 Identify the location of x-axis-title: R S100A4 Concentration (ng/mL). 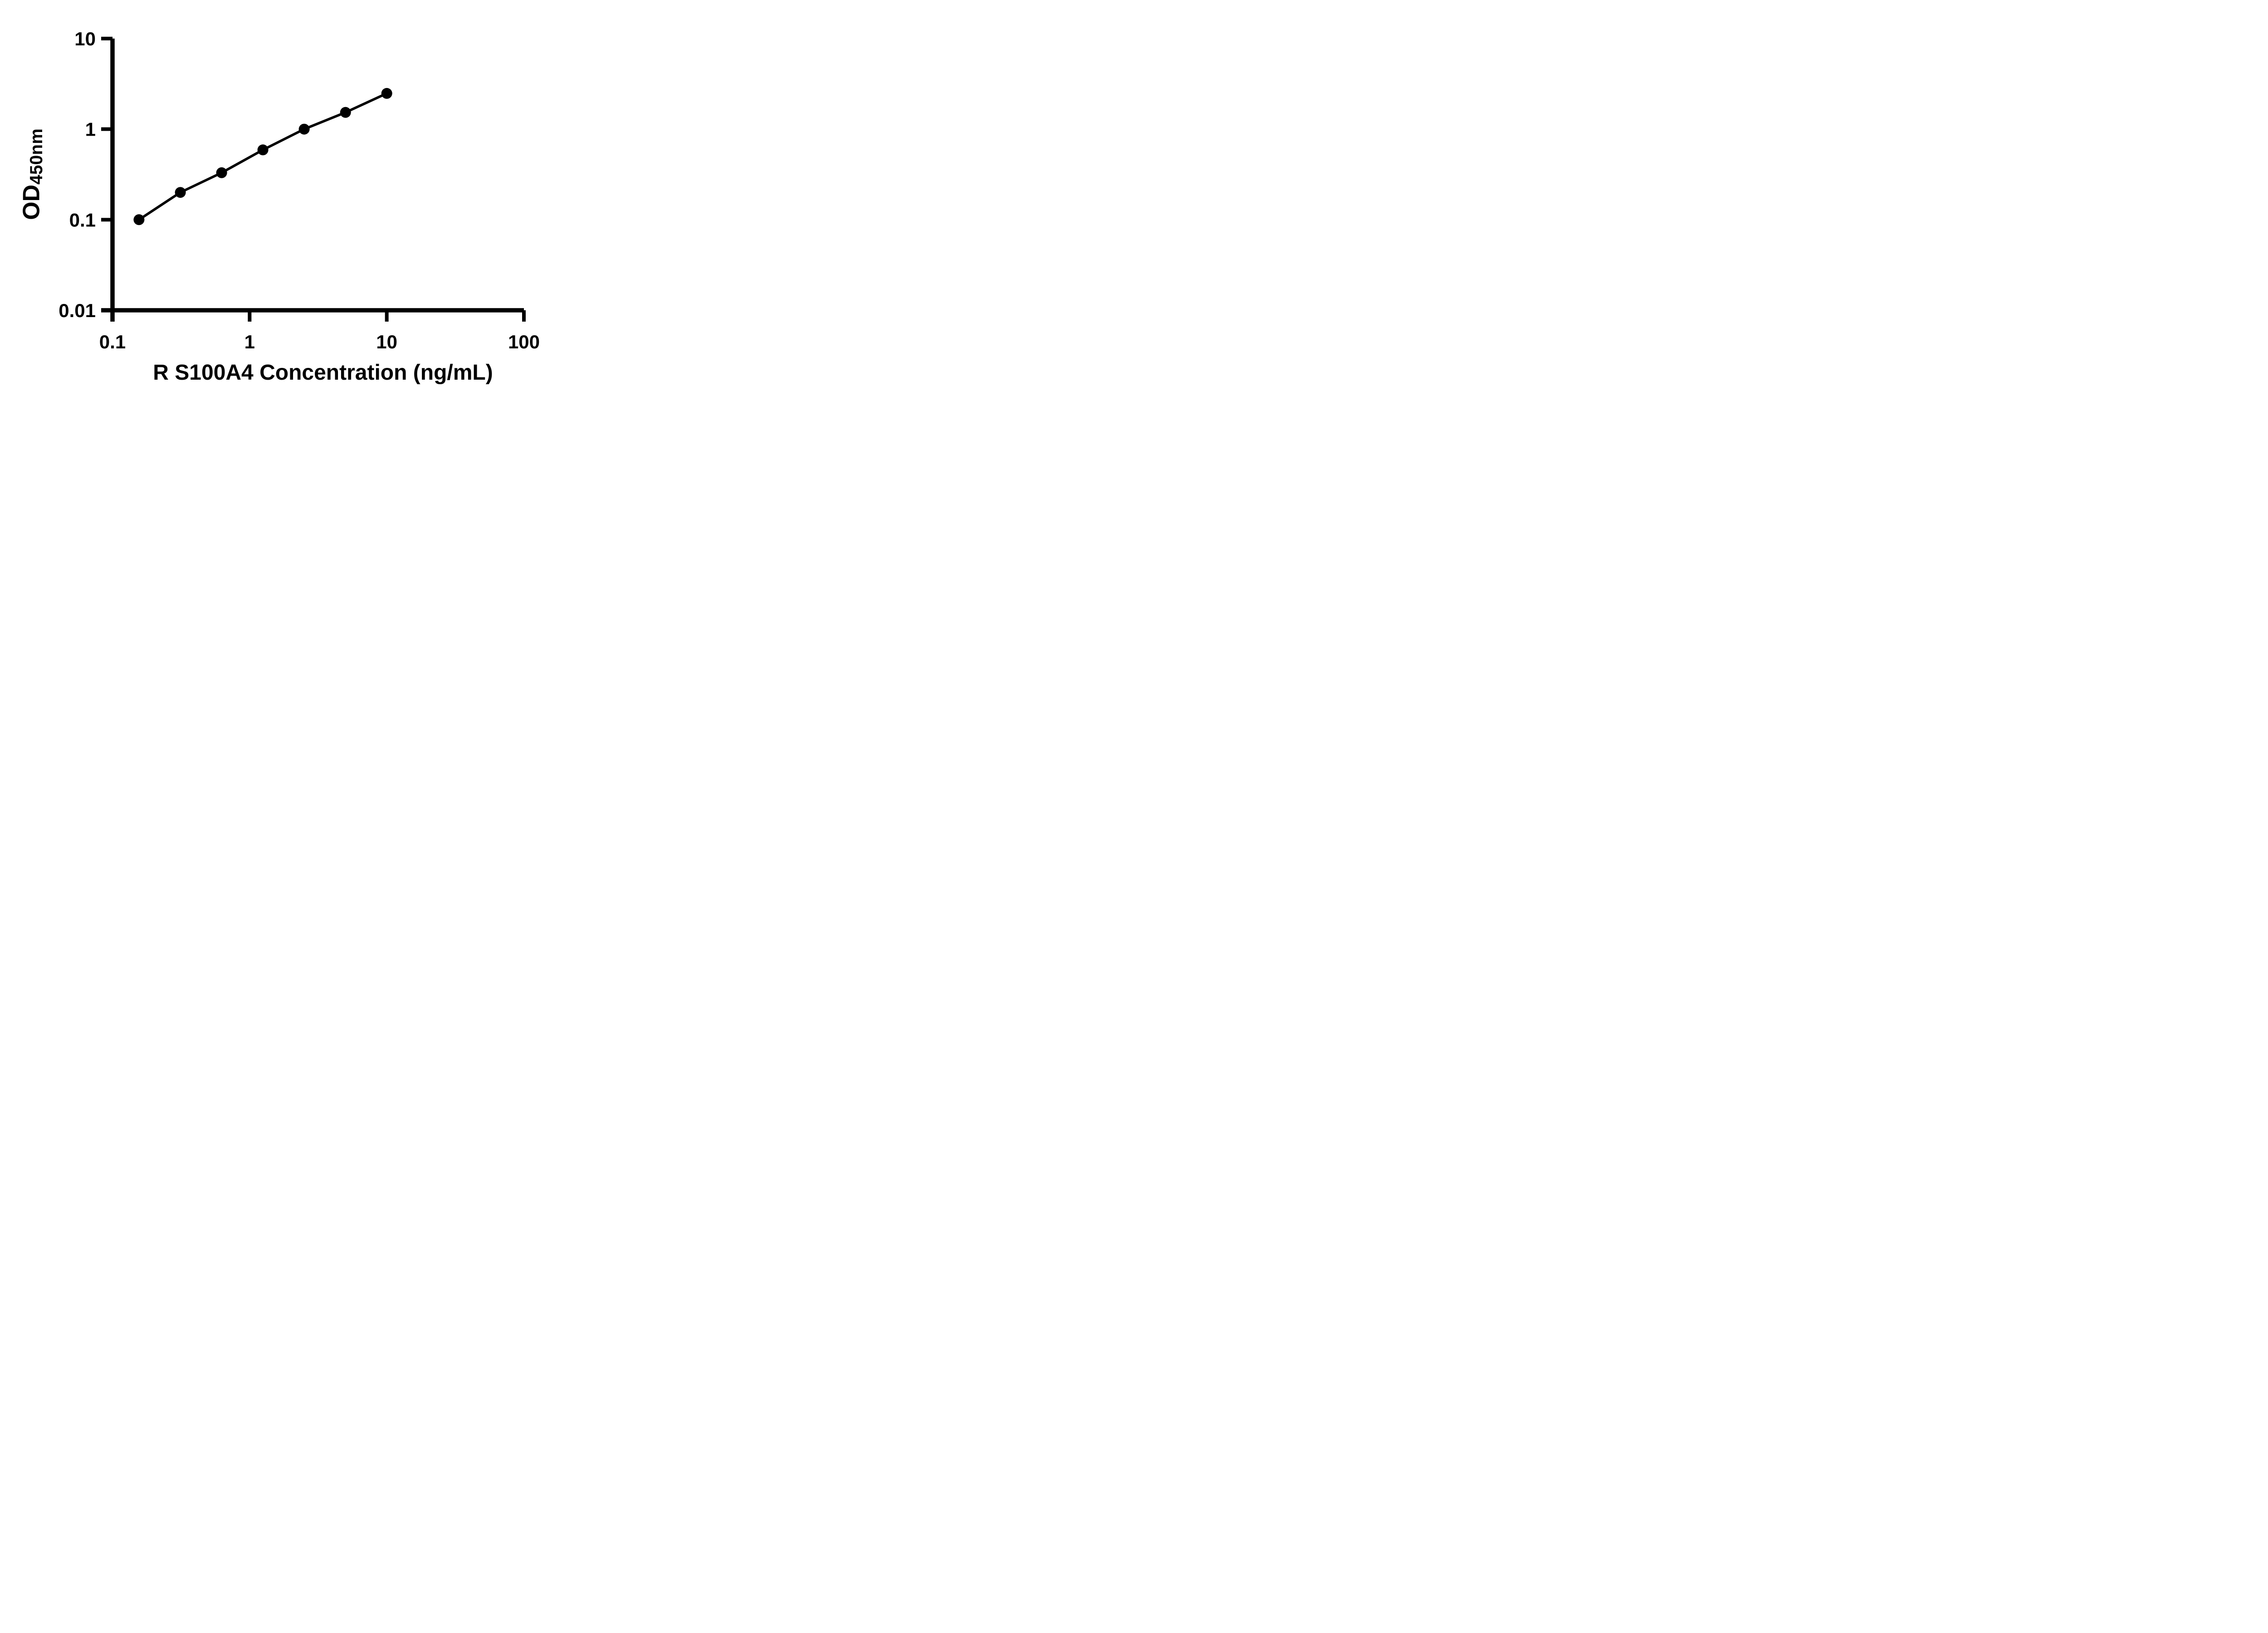
(323, 373).